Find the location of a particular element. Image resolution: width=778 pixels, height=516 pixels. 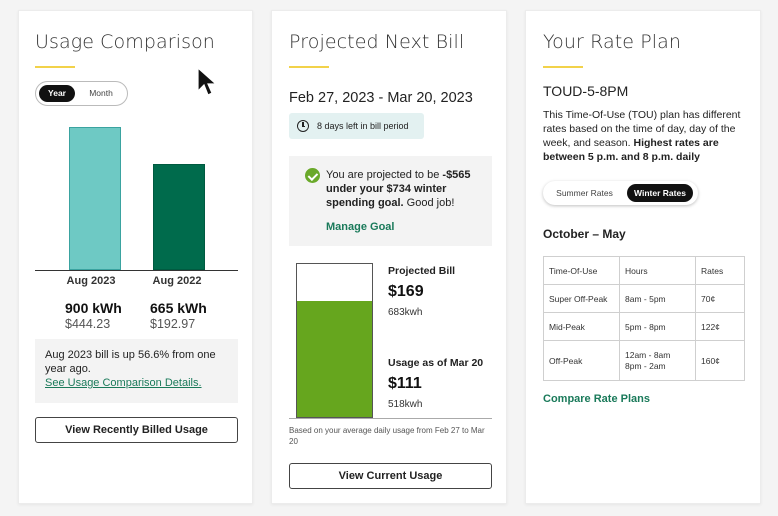

cell-rate: 160¢ is located at coordinates (720, 360).